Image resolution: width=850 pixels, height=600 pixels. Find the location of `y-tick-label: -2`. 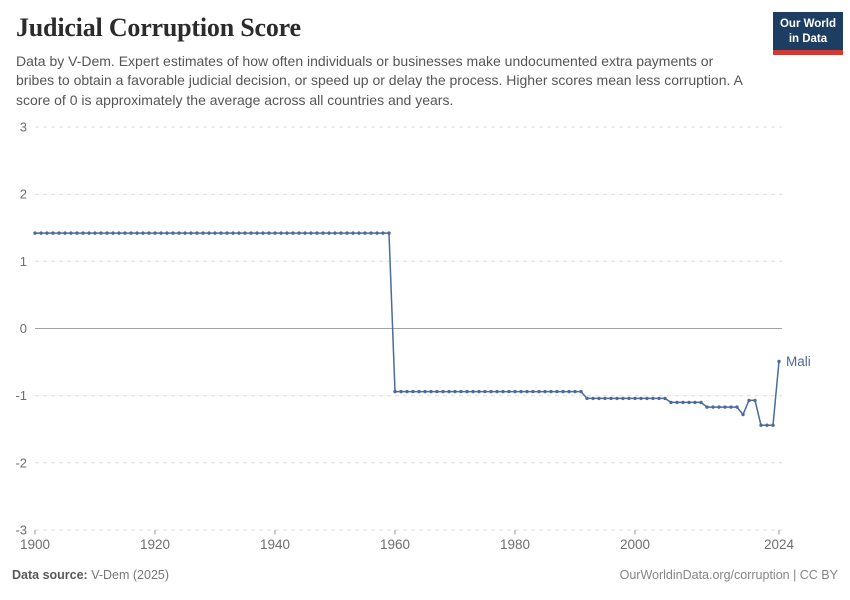

y-tick-label: -2 is located at coordinates (21, 462).